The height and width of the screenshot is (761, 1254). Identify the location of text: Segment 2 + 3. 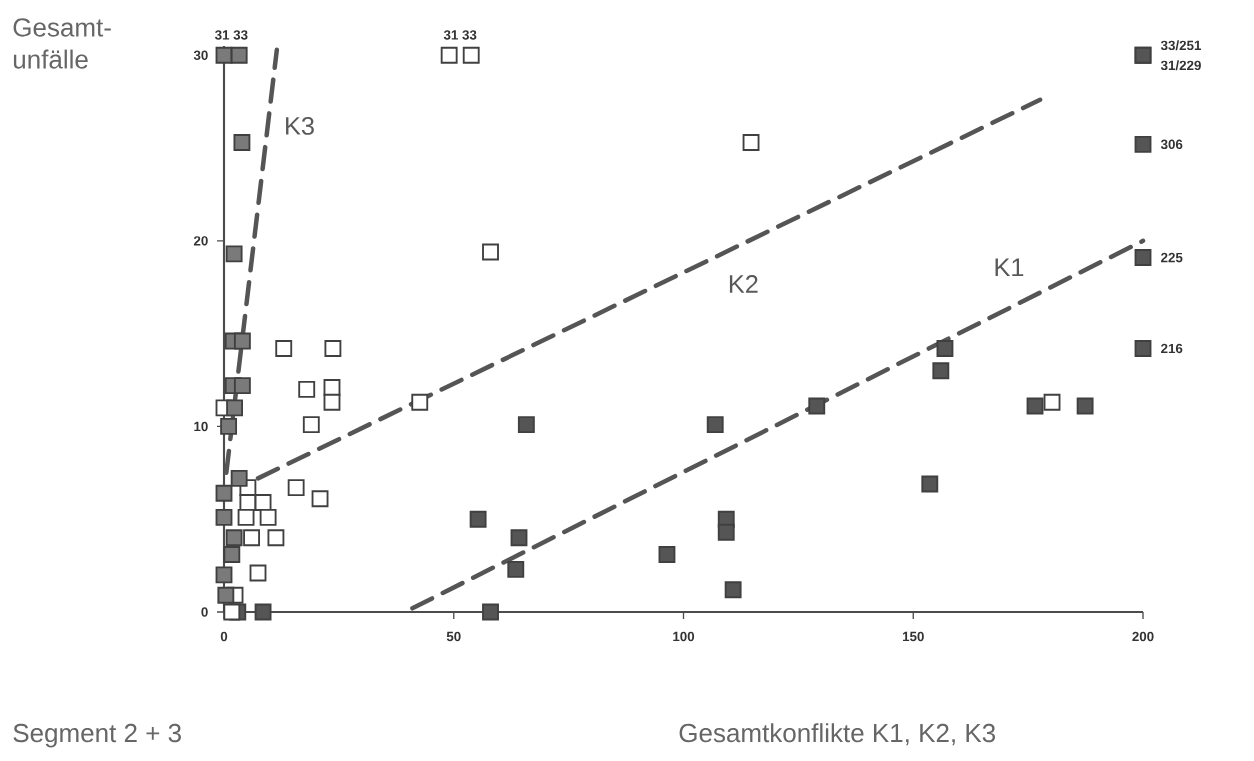
(97, 735).